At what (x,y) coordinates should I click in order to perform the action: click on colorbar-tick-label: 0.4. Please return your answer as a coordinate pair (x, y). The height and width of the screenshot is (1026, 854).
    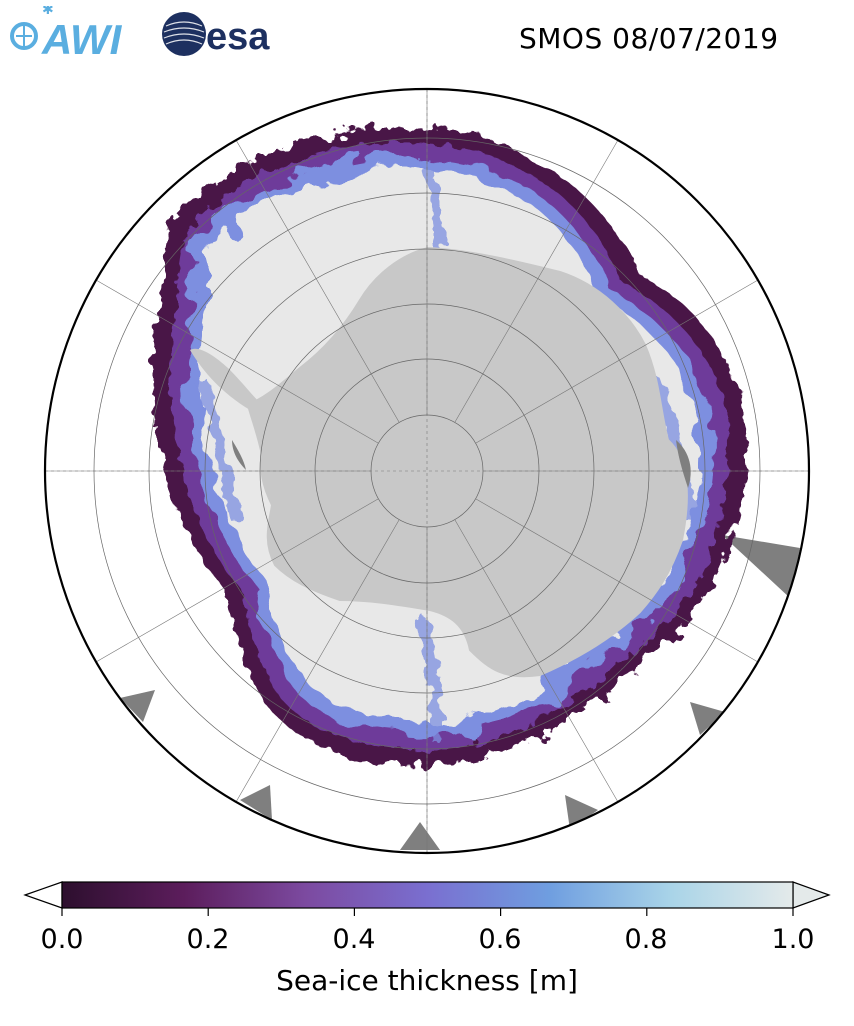
    Looking at the image, I should click on (354, 939).